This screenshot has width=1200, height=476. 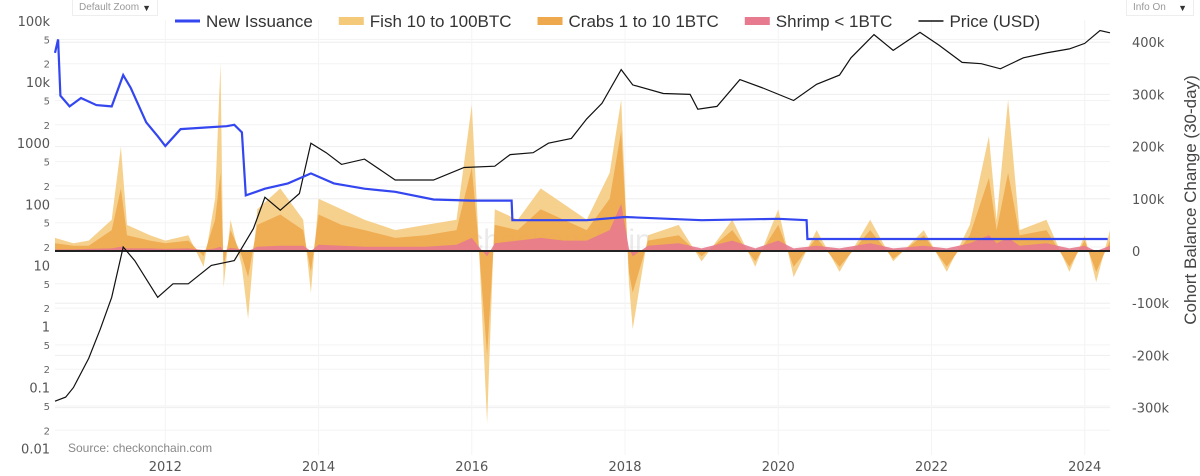 What do you see at coordinates (778, 467) in the screenshot?
I see `x-tick-label: 2020` at bounding box center [778, 467].